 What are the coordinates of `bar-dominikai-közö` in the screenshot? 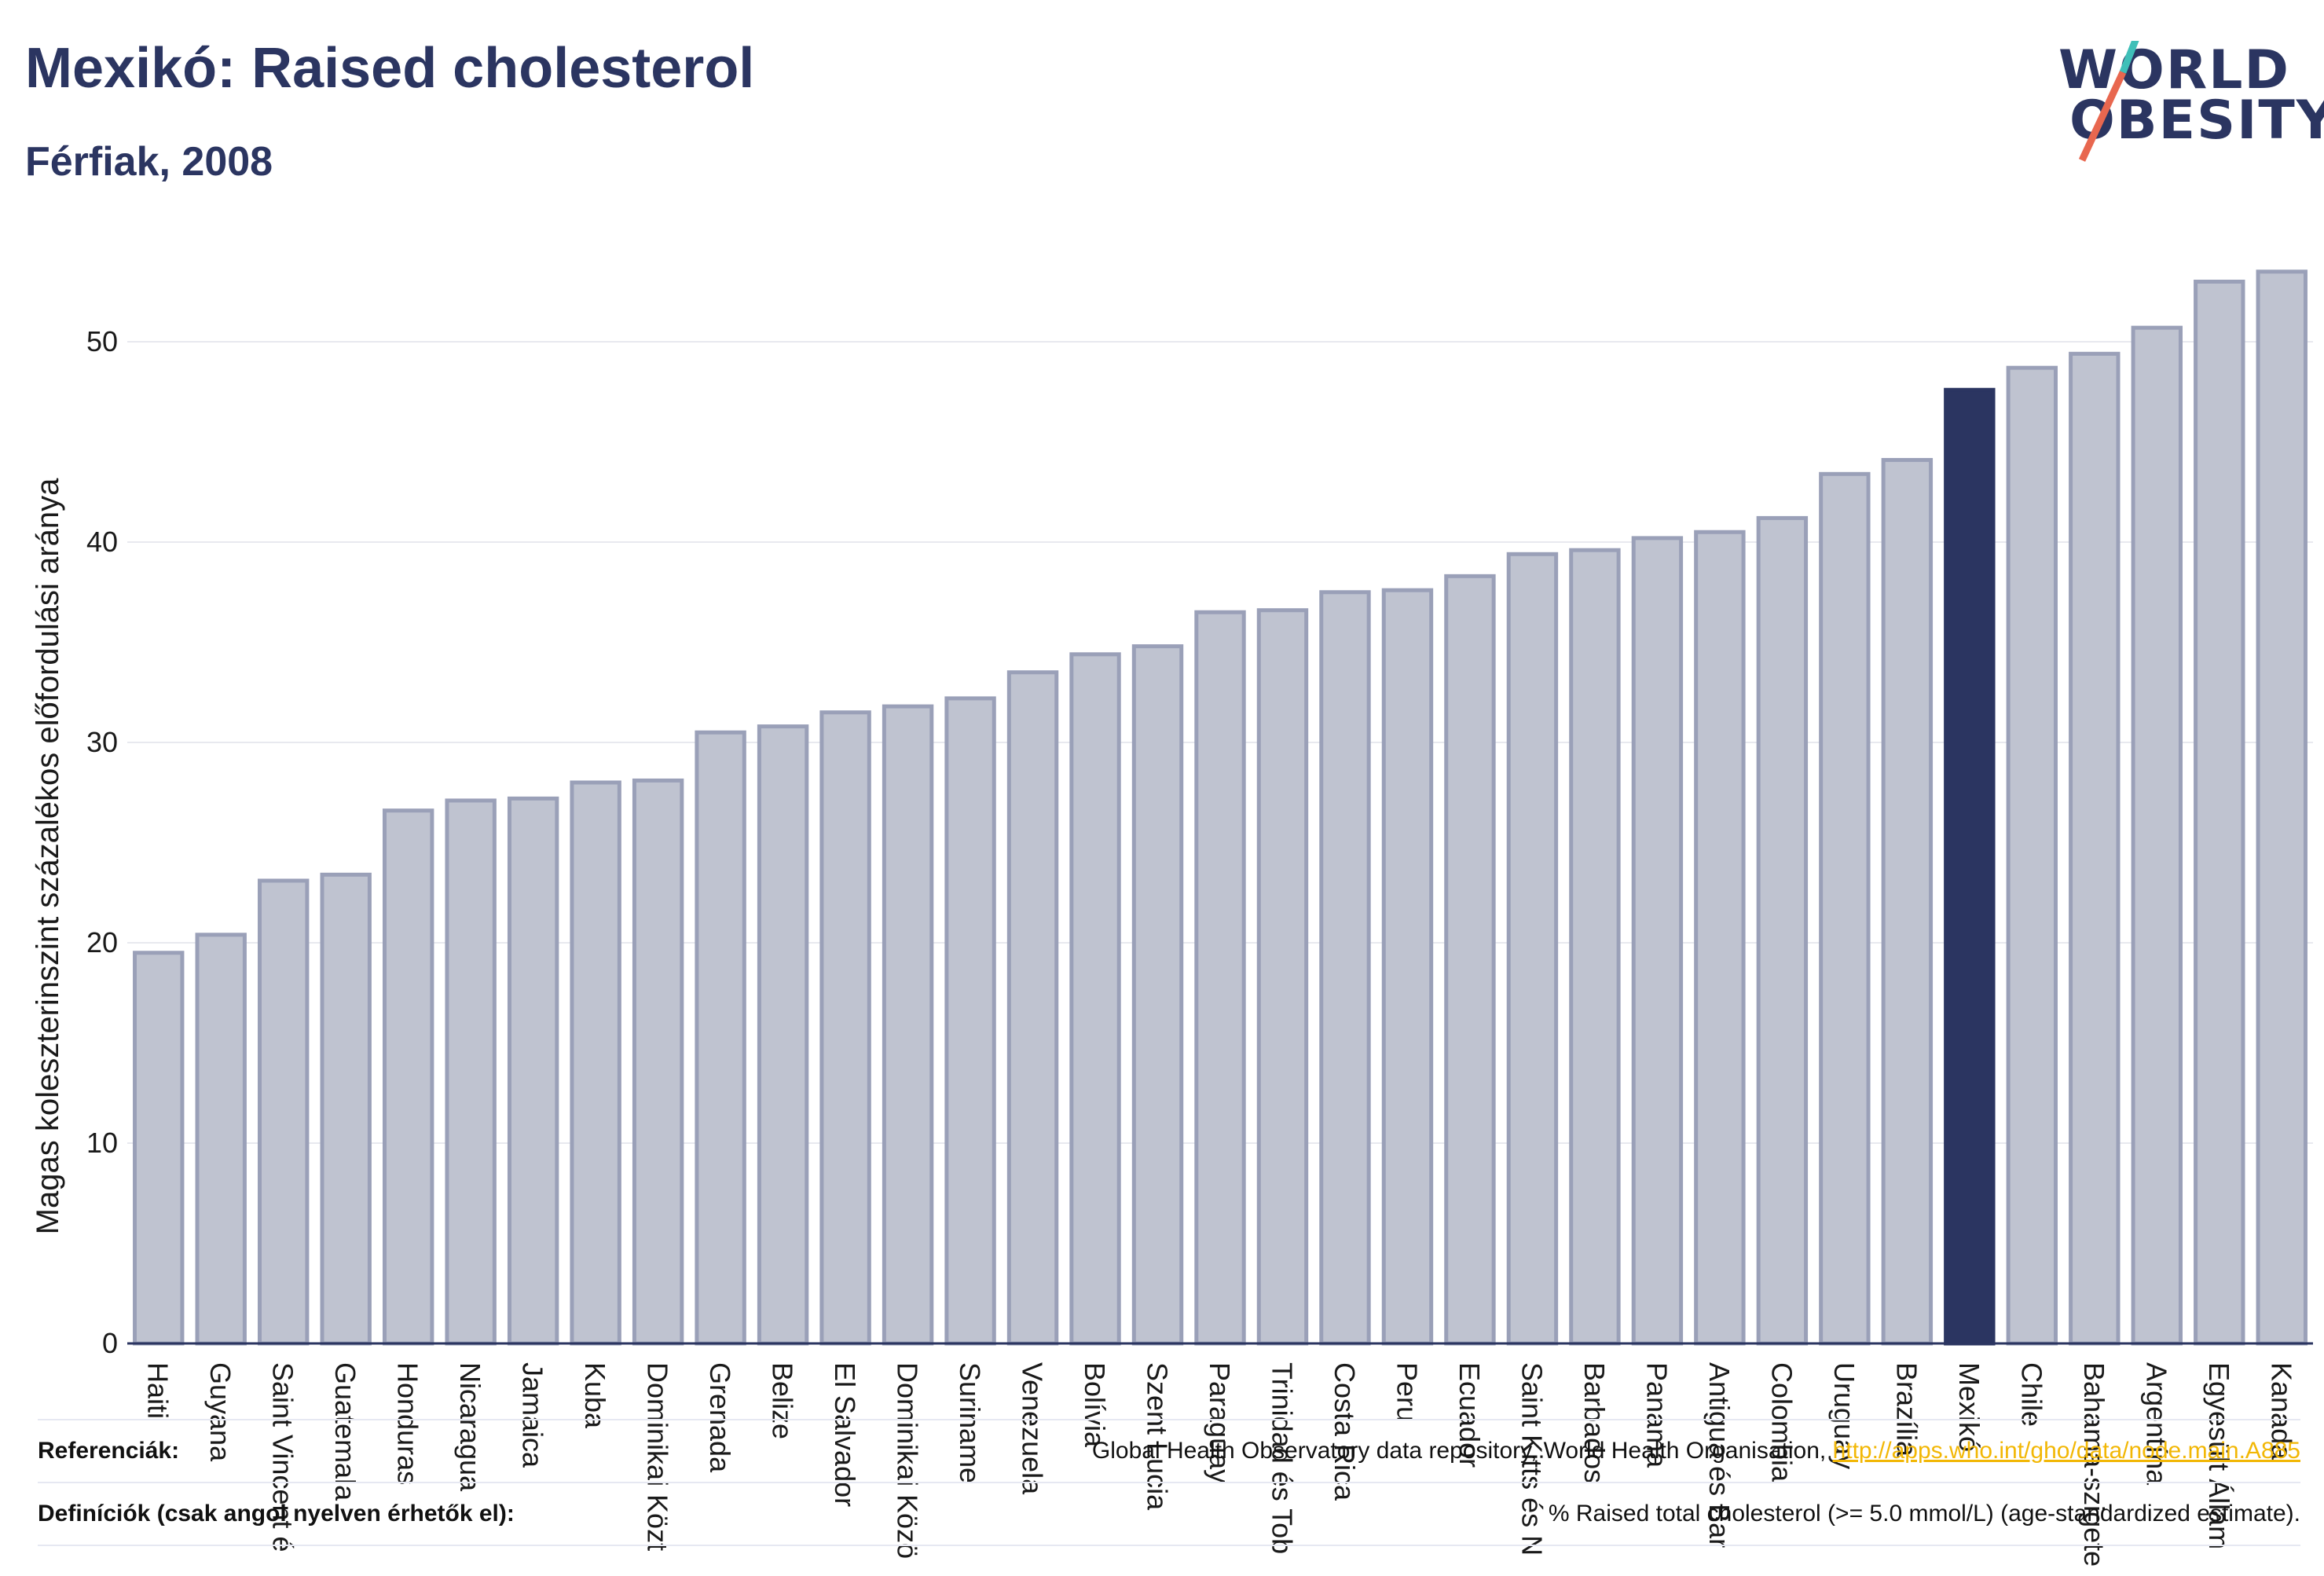 It's located at (908, 1025).